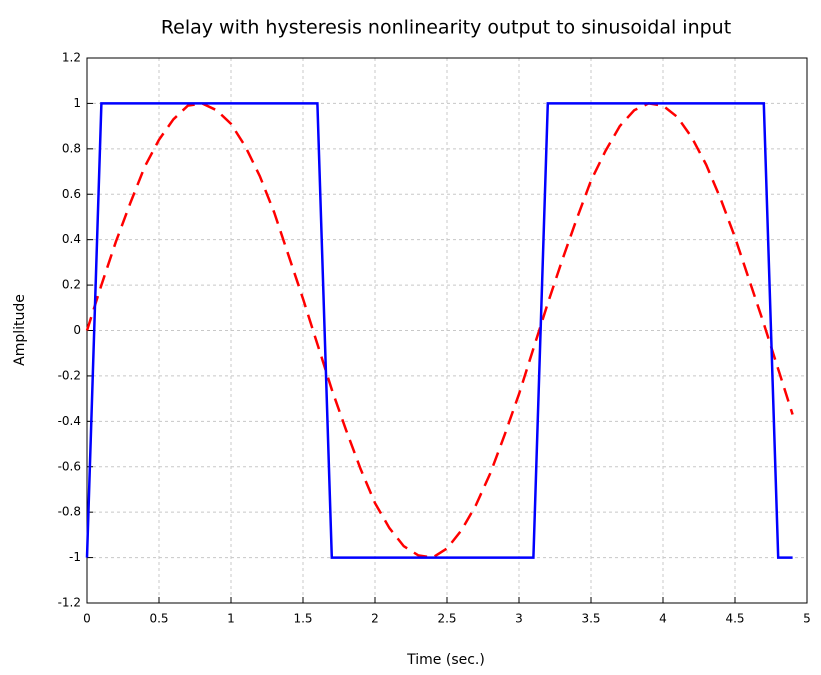 Image resolution: width=821 pixels, height=675 pixels. I want to click on y-tick-label: -0.8, so click(69, 512).